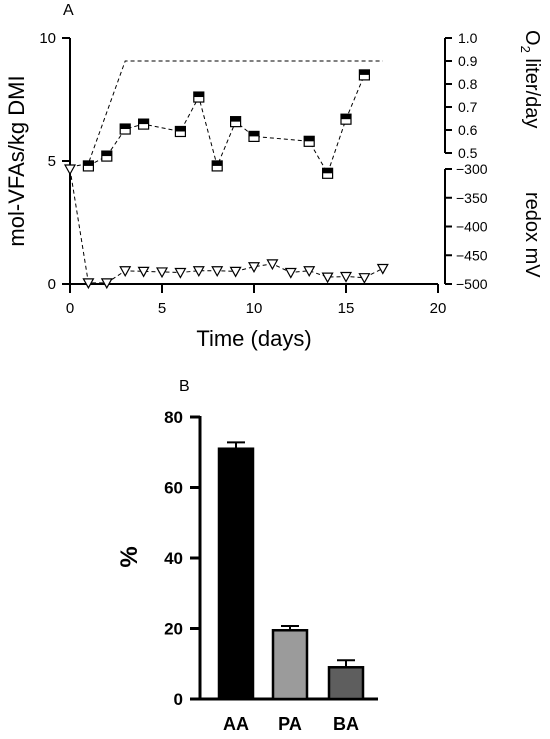 The height and width of the screenshot is (739, 550). I want to click on right-upper-axis-label: O2 liter/day, so click(530, 79).